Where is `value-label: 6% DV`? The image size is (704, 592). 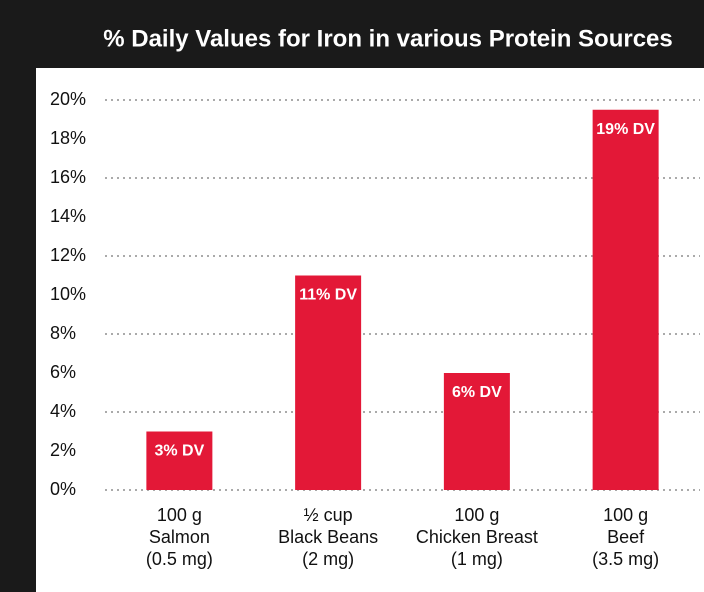 value-label: 6% DV is located at coordinates (477, 392).